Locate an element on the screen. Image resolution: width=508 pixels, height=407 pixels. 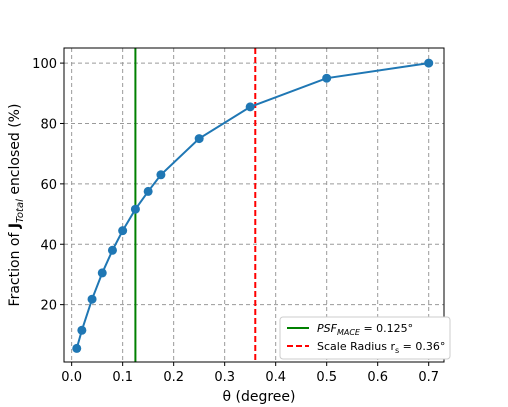
y-axis-label: Fraction of JTotal enclosed (%) is located at coordinates (16, 205).